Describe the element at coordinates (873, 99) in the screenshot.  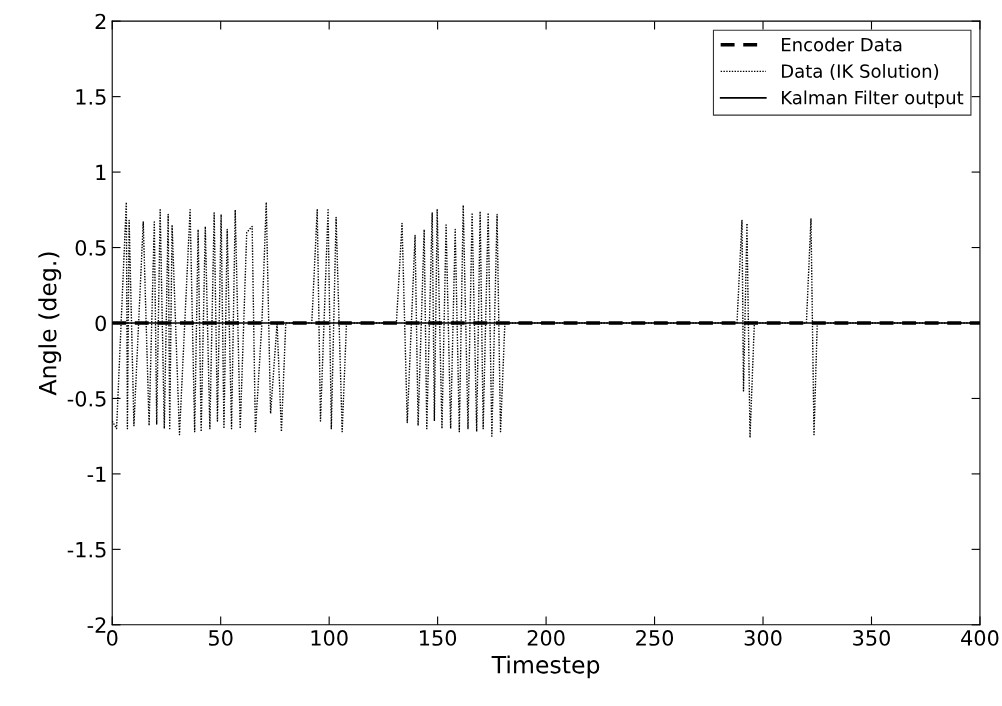
I see `legend-label: Kalman Filter output` at that location.